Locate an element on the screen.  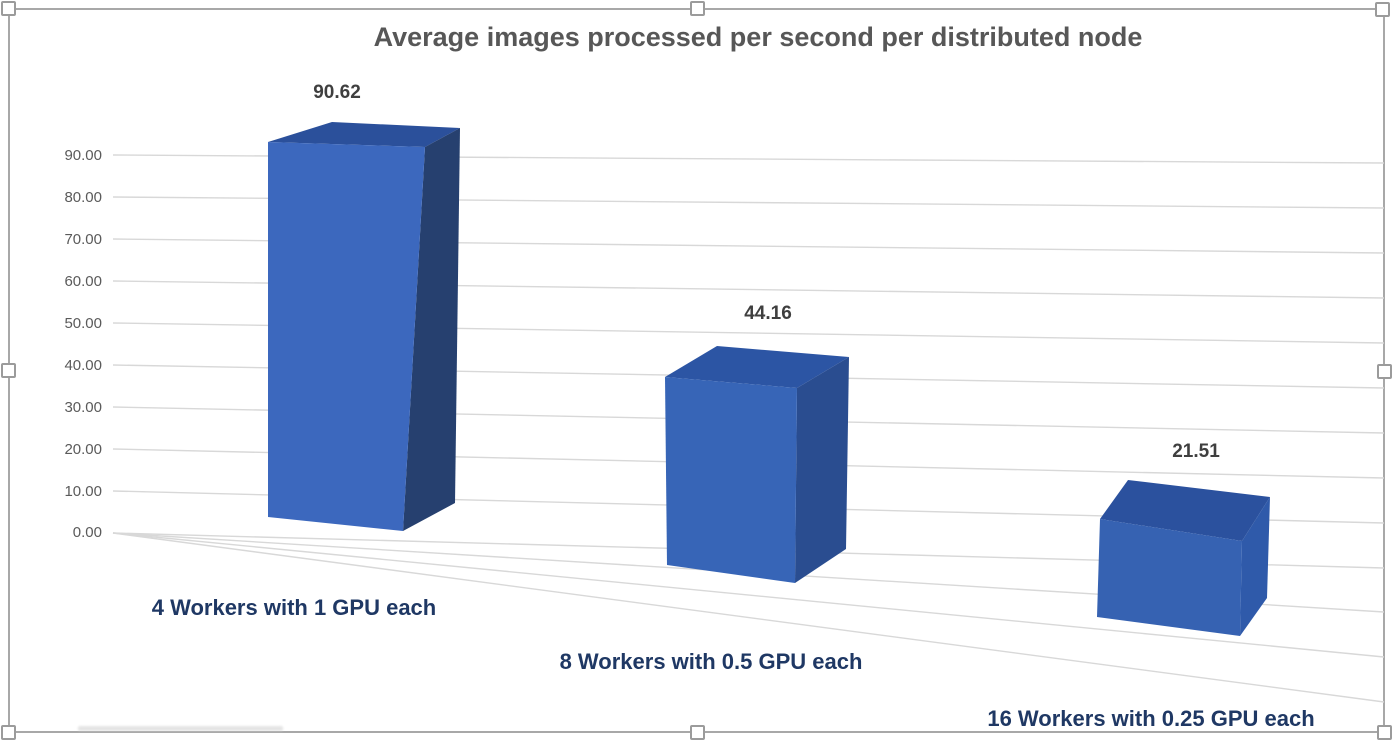
category-label-2: 8 Workers with 0.5 GPU each is located at coordinates (711, 661).